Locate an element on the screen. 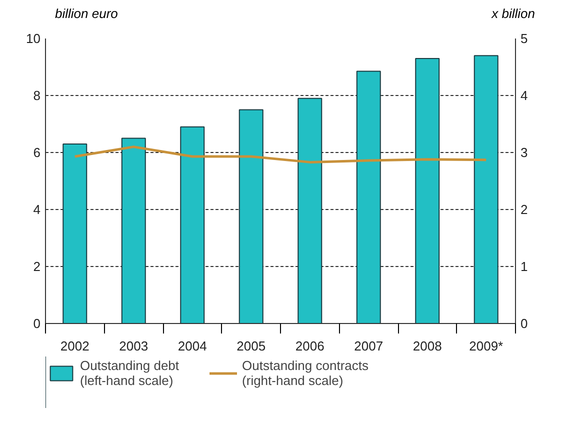 The image size is (584, 441). y2-tick-label: 4 is located at coordinates (524, 95).